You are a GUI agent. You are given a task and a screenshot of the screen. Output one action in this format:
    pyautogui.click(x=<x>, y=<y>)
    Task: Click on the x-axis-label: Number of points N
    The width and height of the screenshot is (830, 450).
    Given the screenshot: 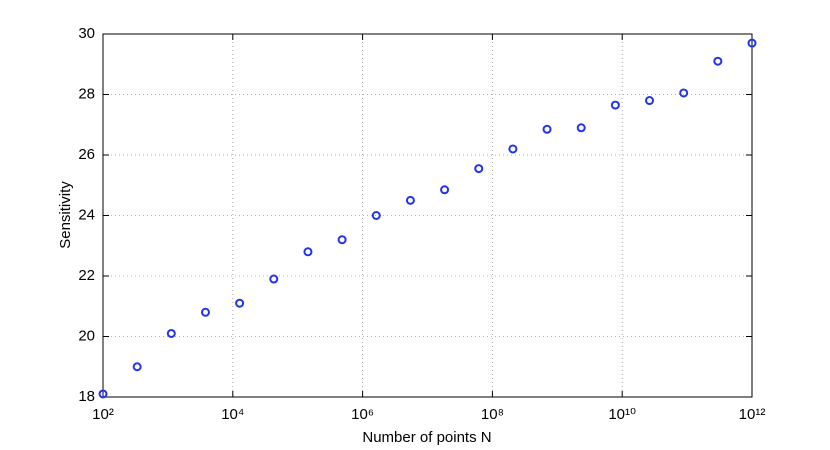 What is the action you would take?
    pyautogui.click(x=426, y=437)
    